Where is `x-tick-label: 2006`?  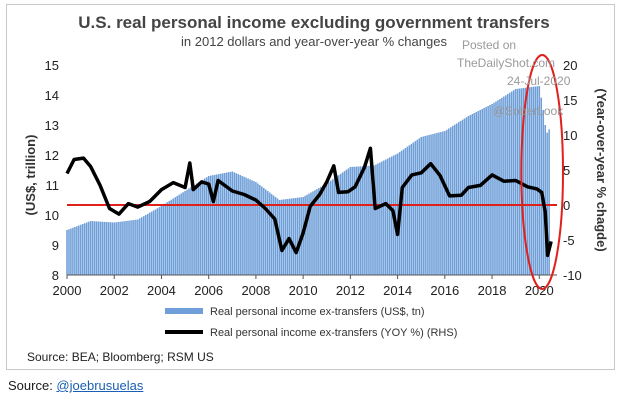 x-tick-label: 2006 is located at coordinates (208, 290).